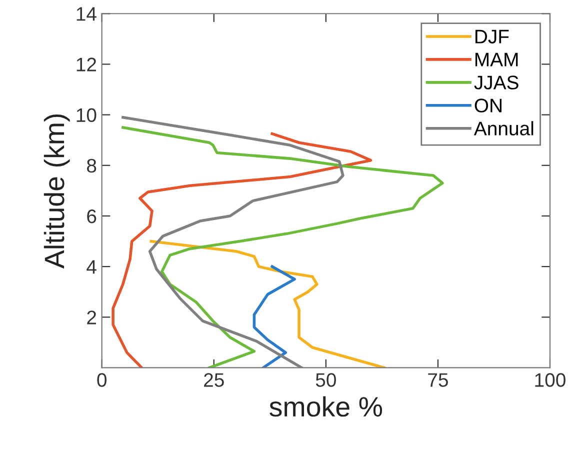  I want to click on y-tick-label: 8, so click(91, 165).